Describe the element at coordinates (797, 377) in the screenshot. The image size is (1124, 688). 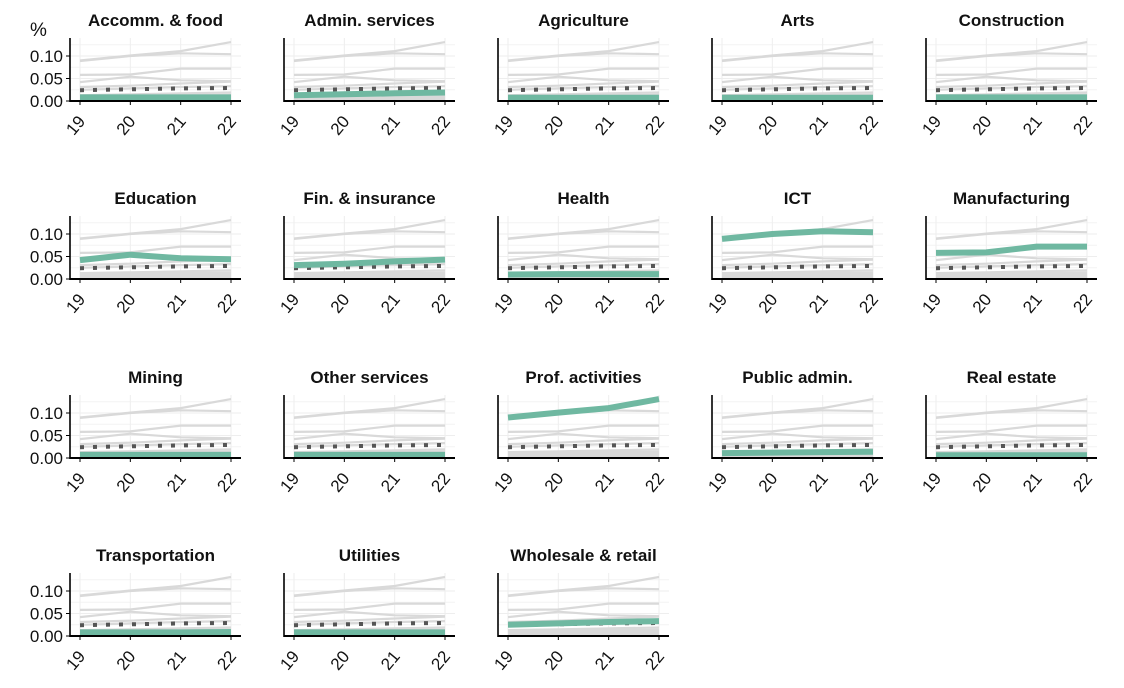
I see `panel-title: Public admin.` at that location.